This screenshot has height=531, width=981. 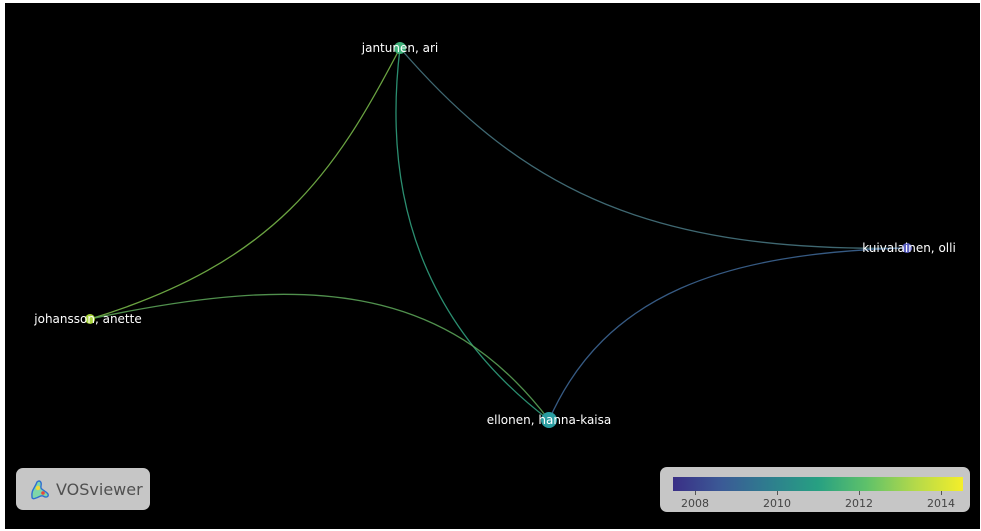 I want to click on node-jantunen, so click(x=400, y=48).